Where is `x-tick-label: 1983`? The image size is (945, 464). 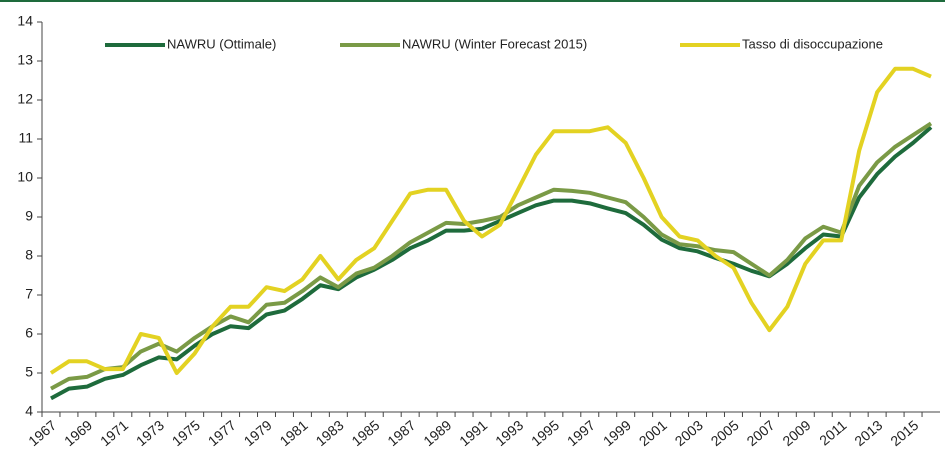 x-tick-label: 1983 is located at coordinates (329, 433).